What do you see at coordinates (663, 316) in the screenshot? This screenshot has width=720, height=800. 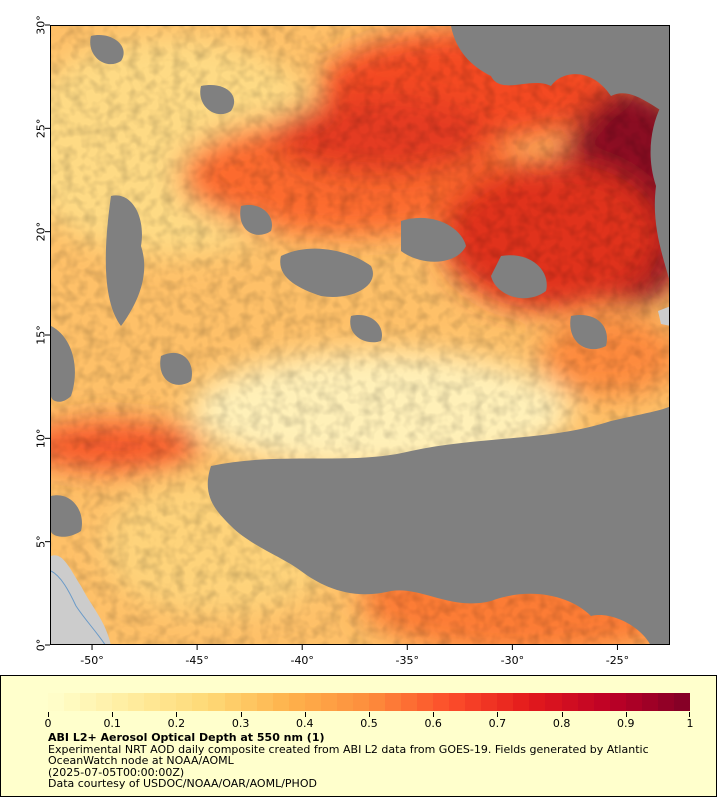 I see `land-cape-verde` at bounding box center [663, 316].